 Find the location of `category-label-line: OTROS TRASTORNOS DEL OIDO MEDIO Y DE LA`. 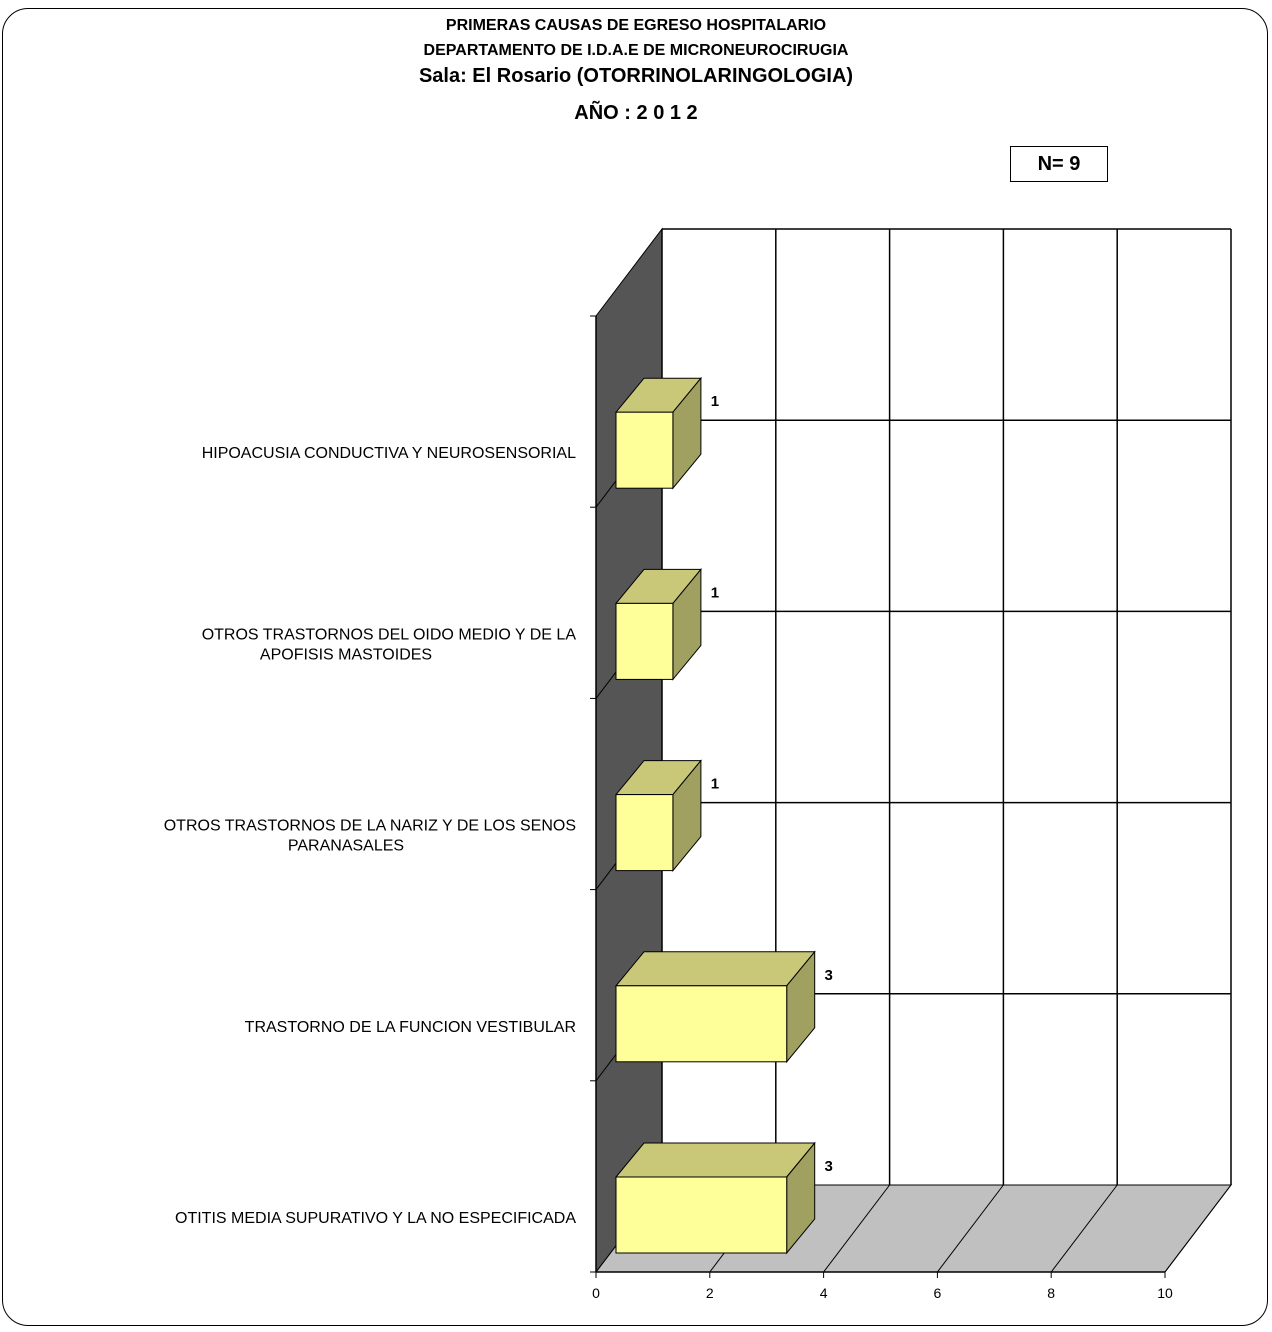

category-label-line: OTROS TRASTORNOS DEL OIDO MEDIO Y DE LA is located at coordinates (389, 634).